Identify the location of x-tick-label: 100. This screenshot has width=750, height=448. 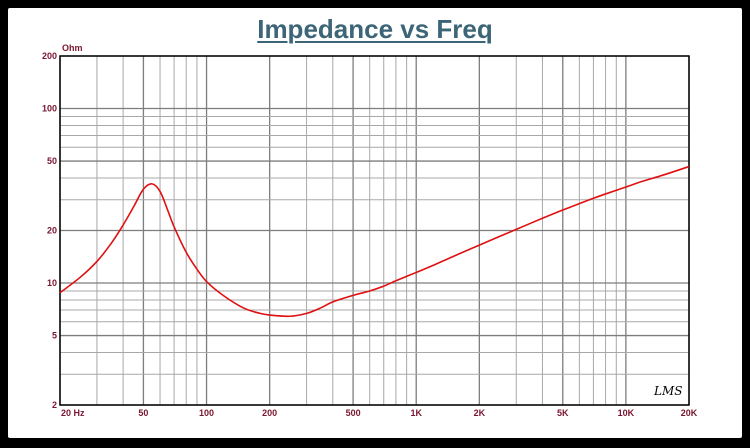
(206, 413).